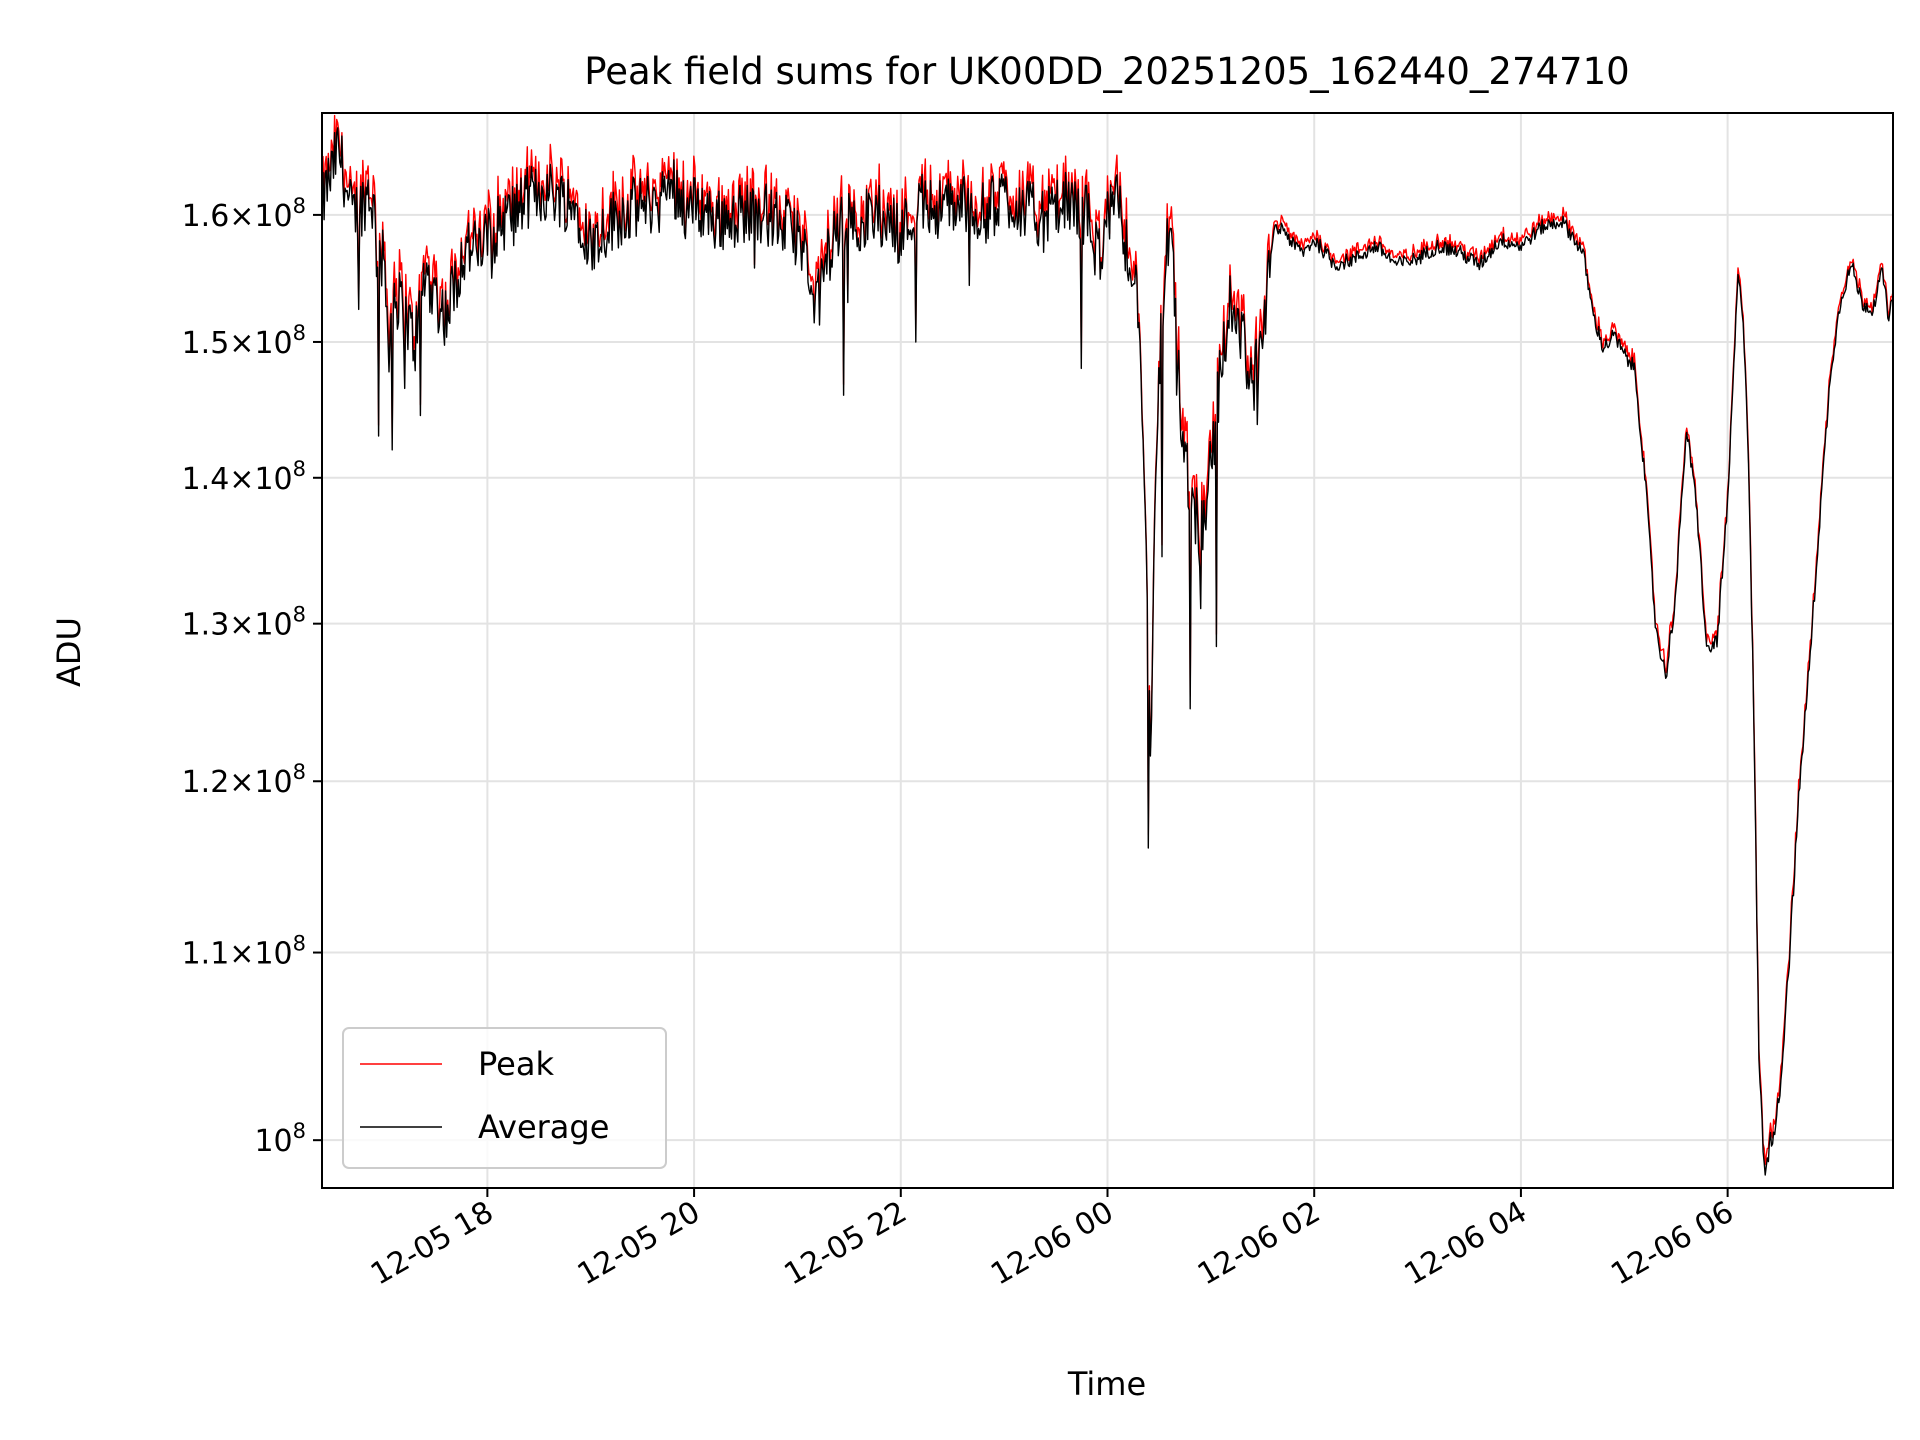 The height and width of the screenshot is (1440, 1920). Describe the element at coordinates (516, 1064) in the screenshot. I see `legend-peak-label: Peak` at that location.